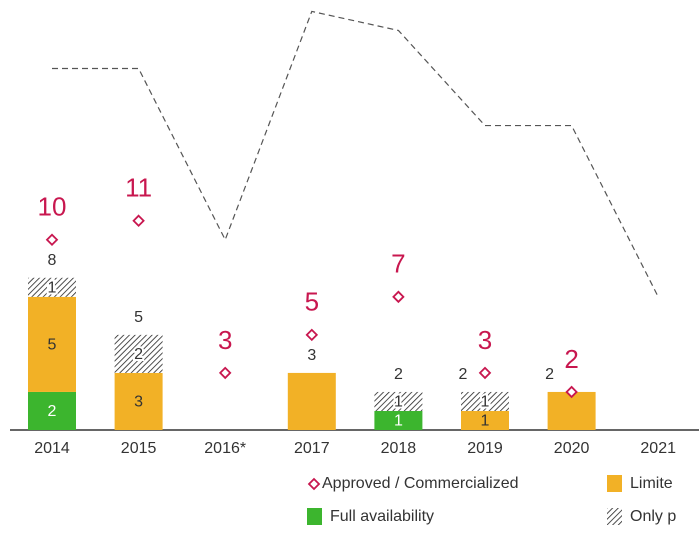 This screenshot has height=556, width=699. Describe the element at coordinates (485, 448) in the screenshot. I see `x-tick-label: 2019` at that location.